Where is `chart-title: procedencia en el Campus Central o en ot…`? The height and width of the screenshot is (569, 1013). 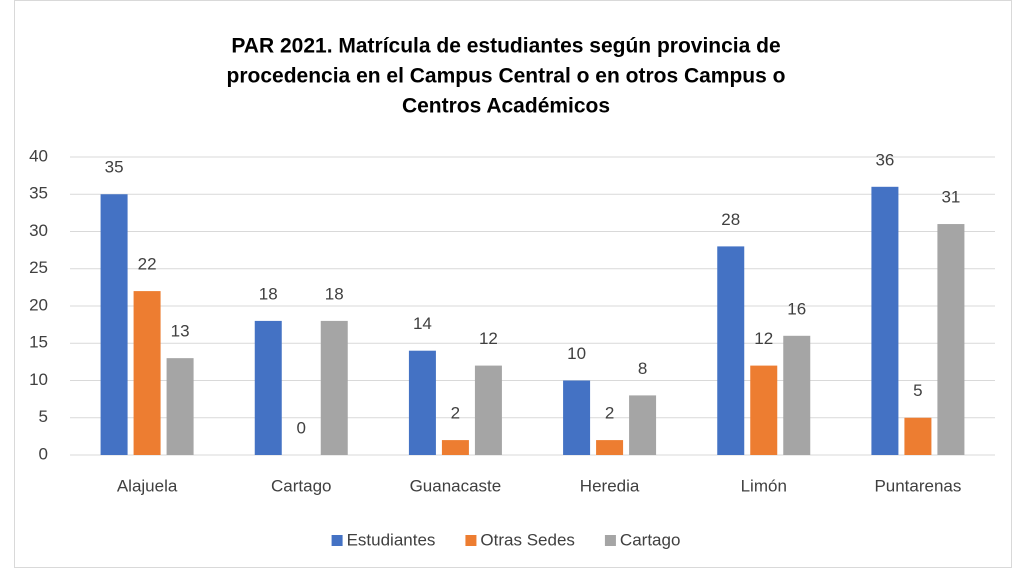
chart-title: procedencia en el Campus Central o en ot… is located at coordinates (506, 76).